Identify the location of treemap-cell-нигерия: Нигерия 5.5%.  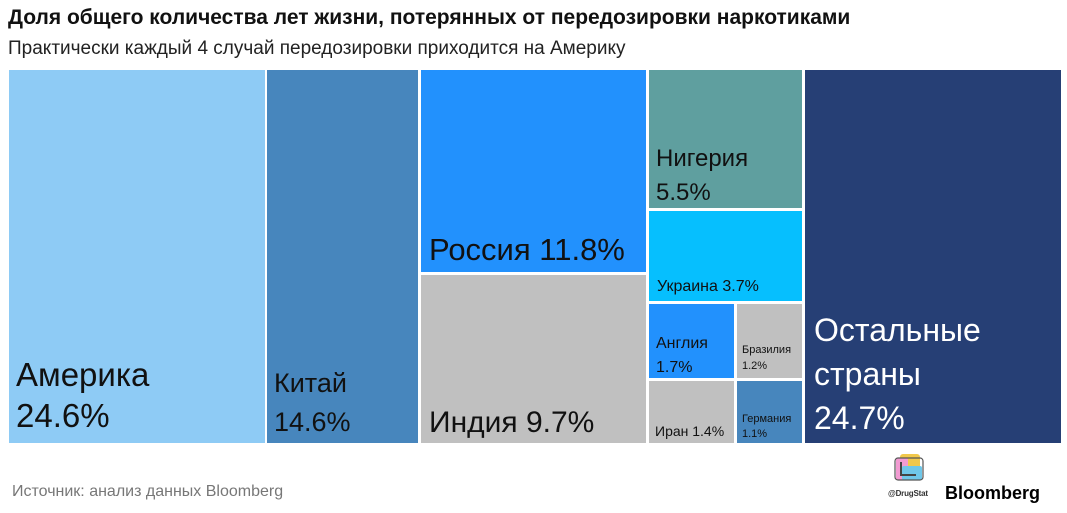
(725, 139).